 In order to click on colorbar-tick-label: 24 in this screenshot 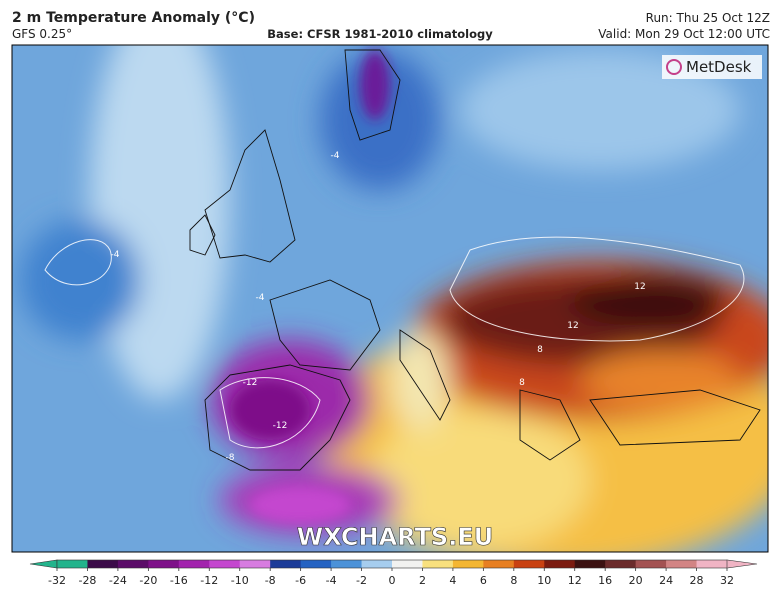, I will do `click(666, 580)`.